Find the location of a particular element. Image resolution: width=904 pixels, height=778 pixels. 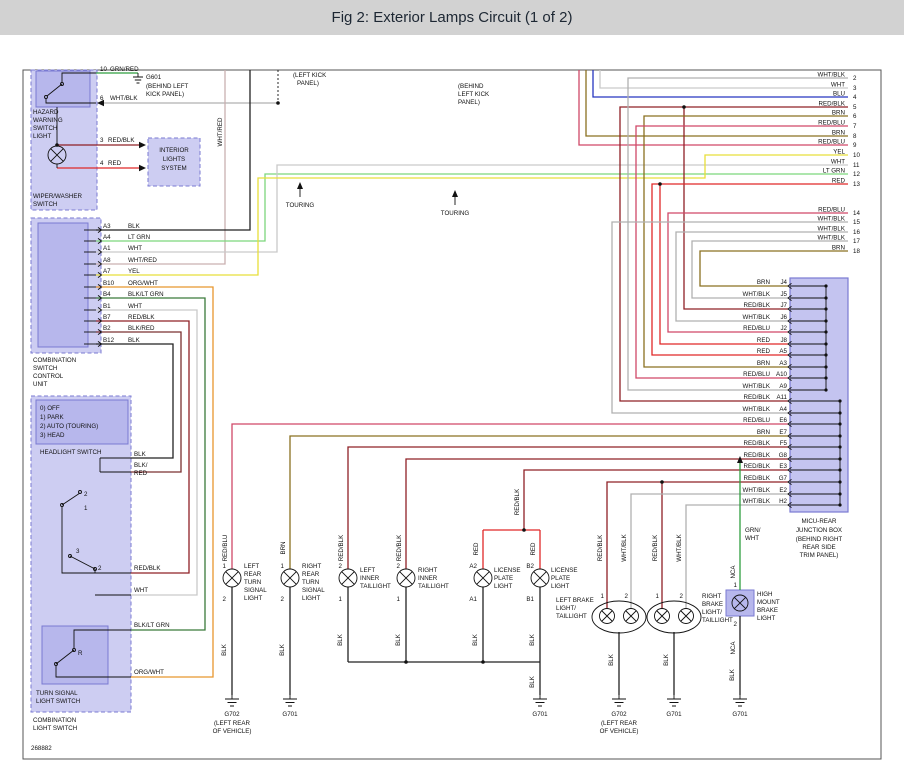

label-right_rows-8-wire: YEL is located at coordinates (839, 151).